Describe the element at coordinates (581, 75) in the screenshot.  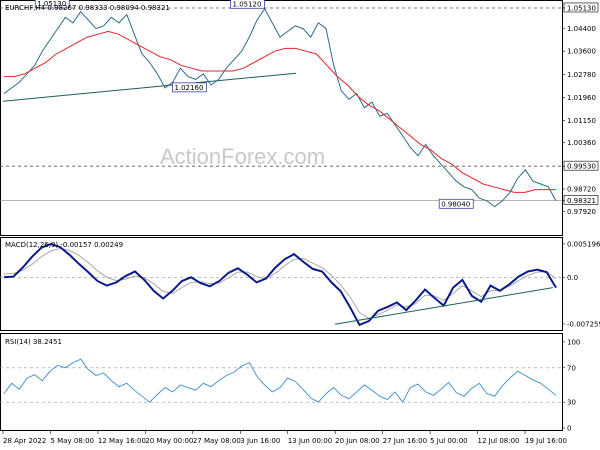
I see `price-tick-label-3: 1.02780` at that location.